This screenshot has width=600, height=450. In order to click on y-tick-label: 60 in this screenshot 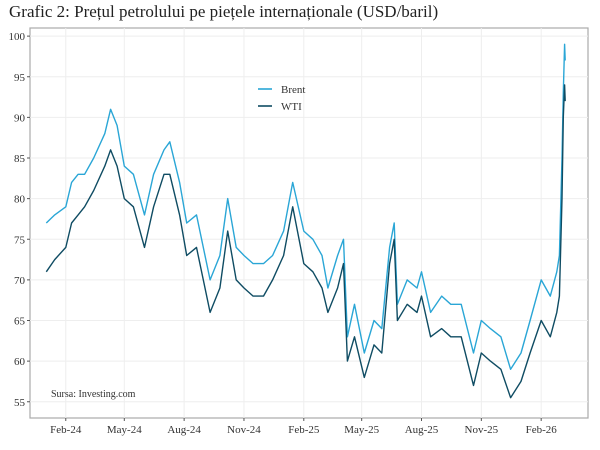, I will do `click(20, 362)`.